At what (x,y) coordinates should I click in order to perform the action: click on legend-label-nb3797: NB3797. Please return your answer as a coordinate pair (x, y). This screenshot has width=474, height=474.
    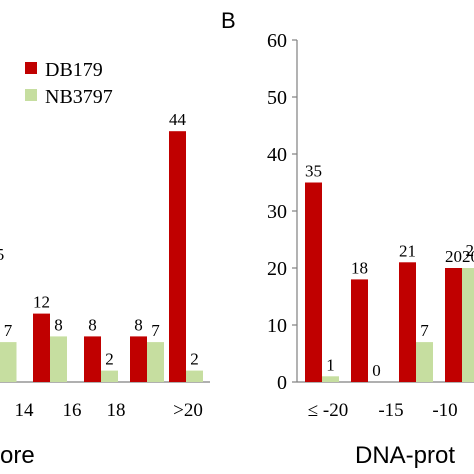
    Looking at the image, I should click on (79, 97).